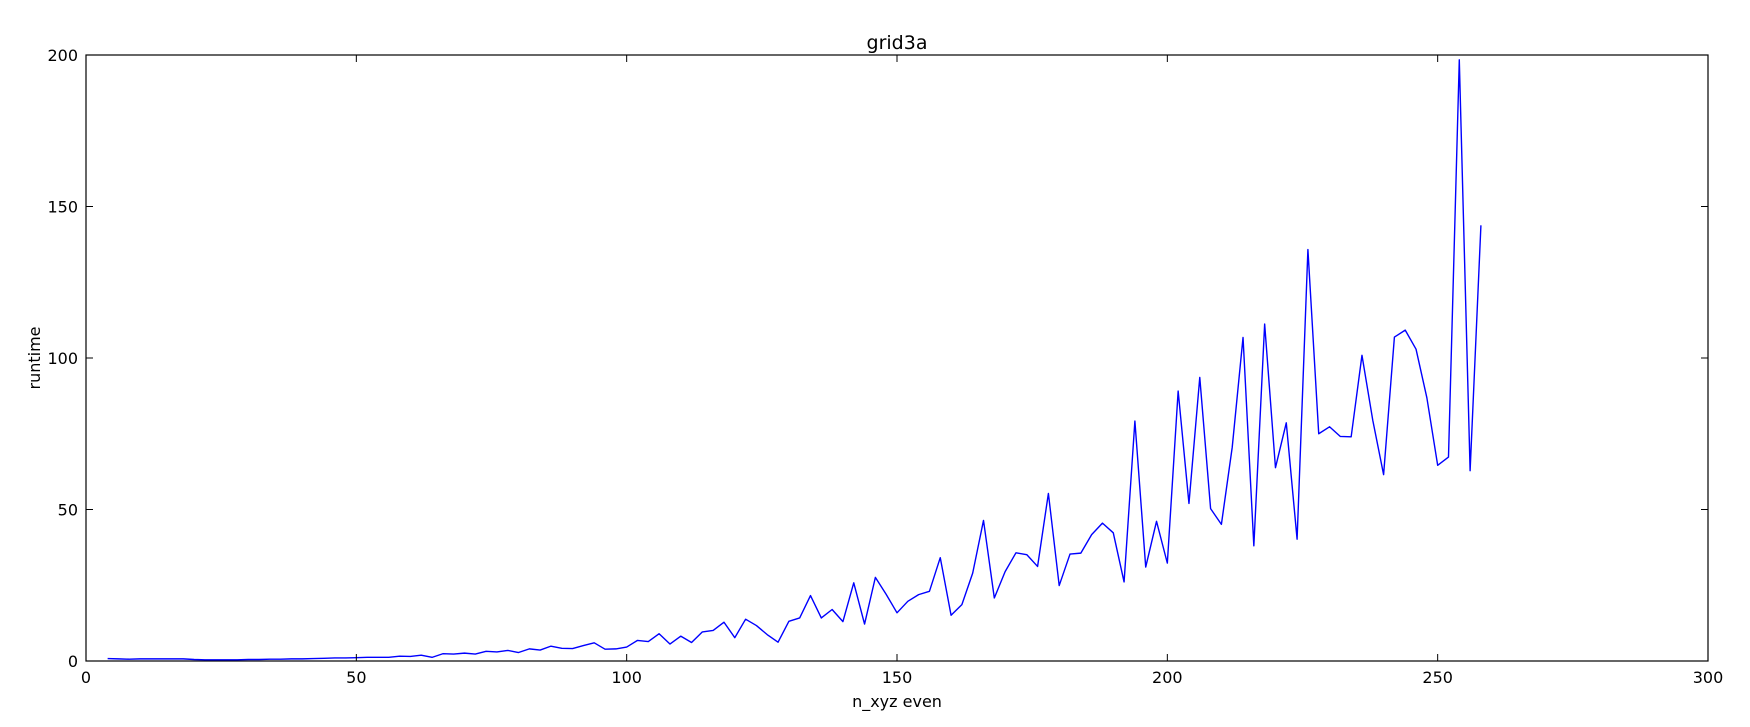 The height and width of the screenshot is (727, 1750). Describe the element at coordinates (897, 43) in the screenshot. I see `chart-title: grid3a` at that location.